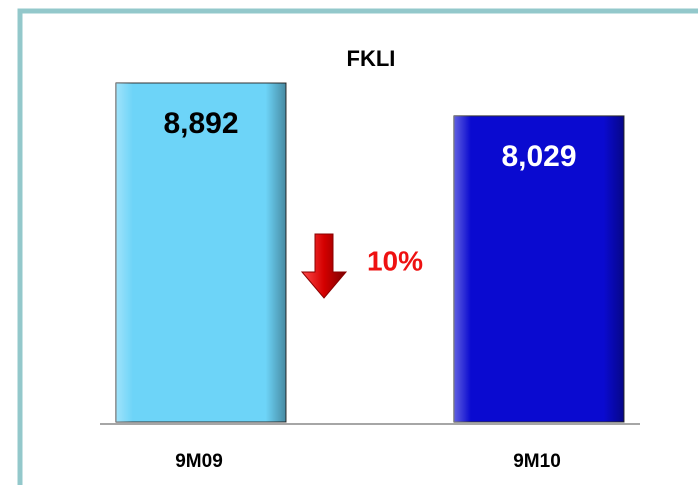 The image size is (698, 485). Describe the element at coordinates (371, 58) in the screenshot. I see `chart-title: FKLI` at that location.